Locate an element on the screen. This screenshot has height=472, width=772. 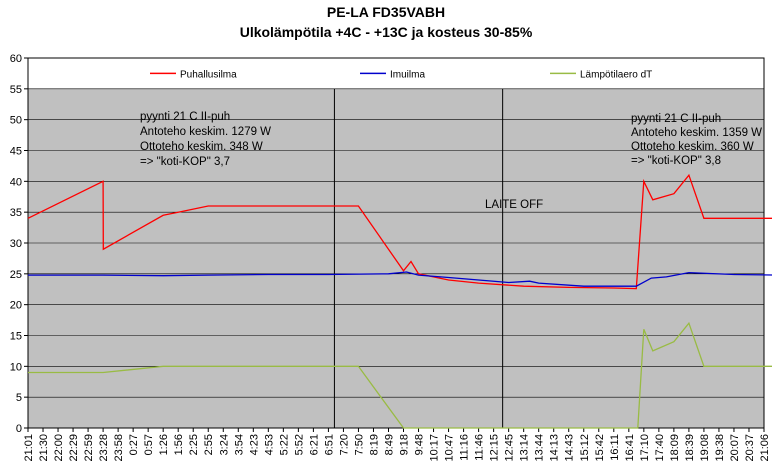
x-tick-label: 16:11 is located at coordinates (615, 447).